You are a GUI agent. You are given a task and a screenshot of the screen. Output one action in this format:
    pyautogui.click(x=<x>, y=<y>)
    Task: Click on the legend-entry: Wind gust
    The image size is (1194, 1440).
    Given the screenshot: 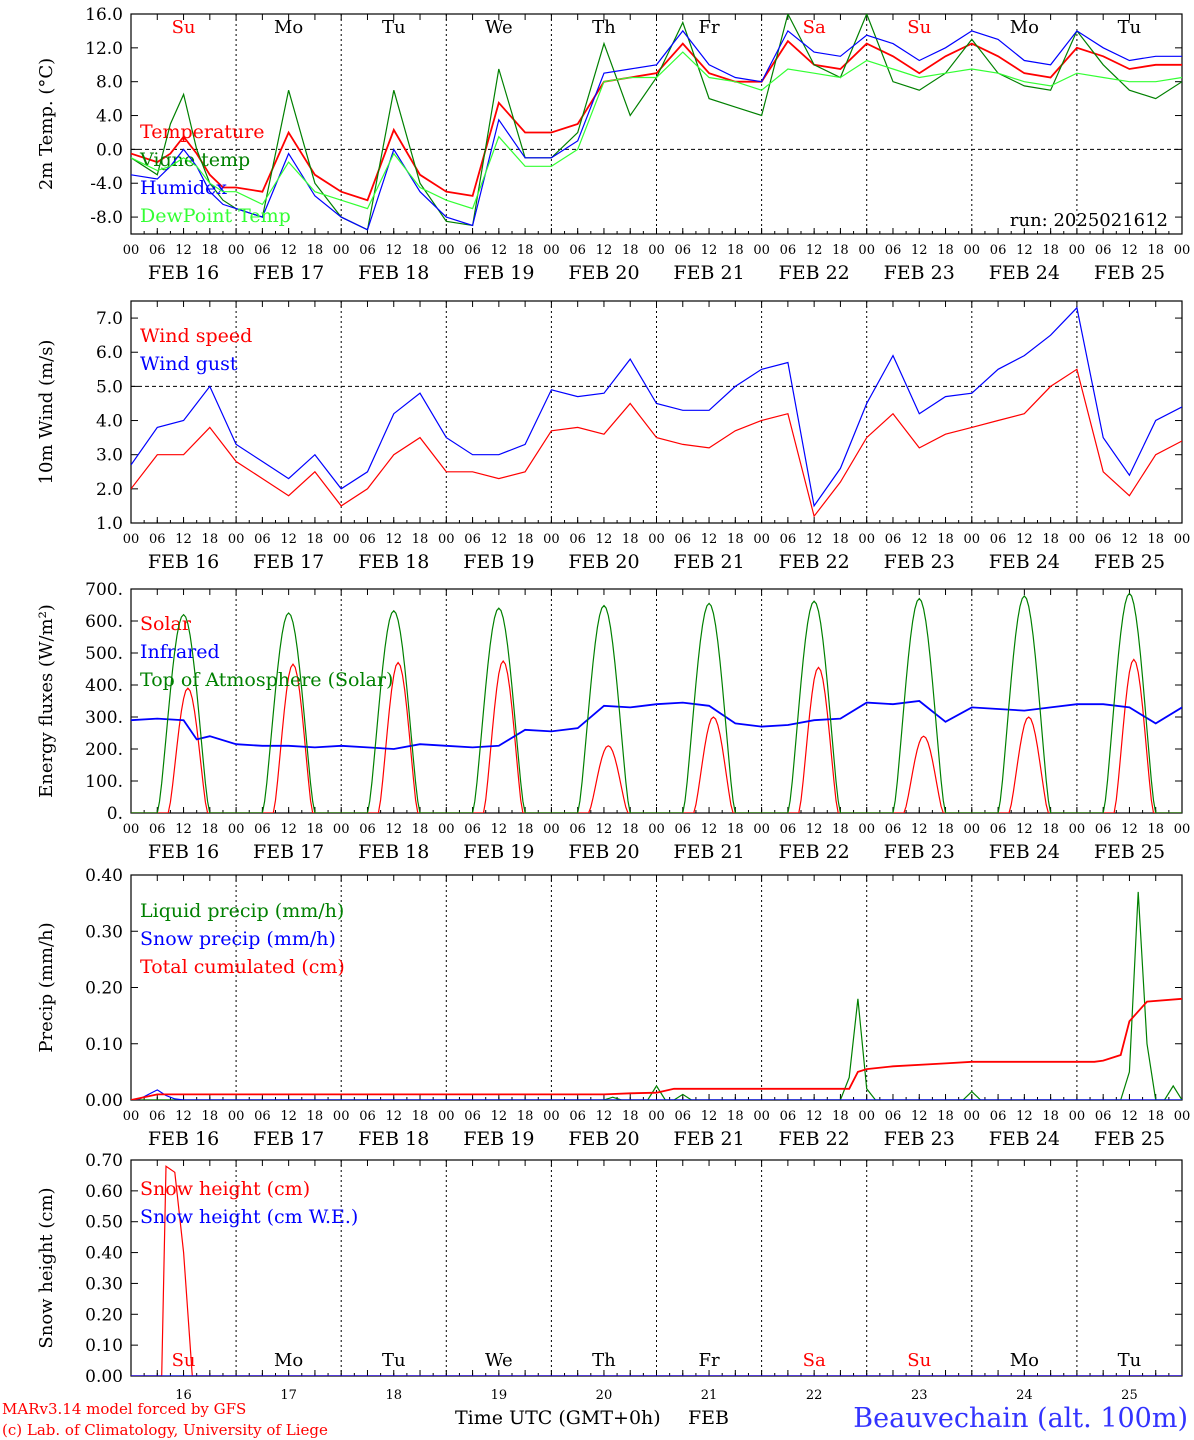 What is the action you would take?
    pyautogui.click(x=189, y=364)
    